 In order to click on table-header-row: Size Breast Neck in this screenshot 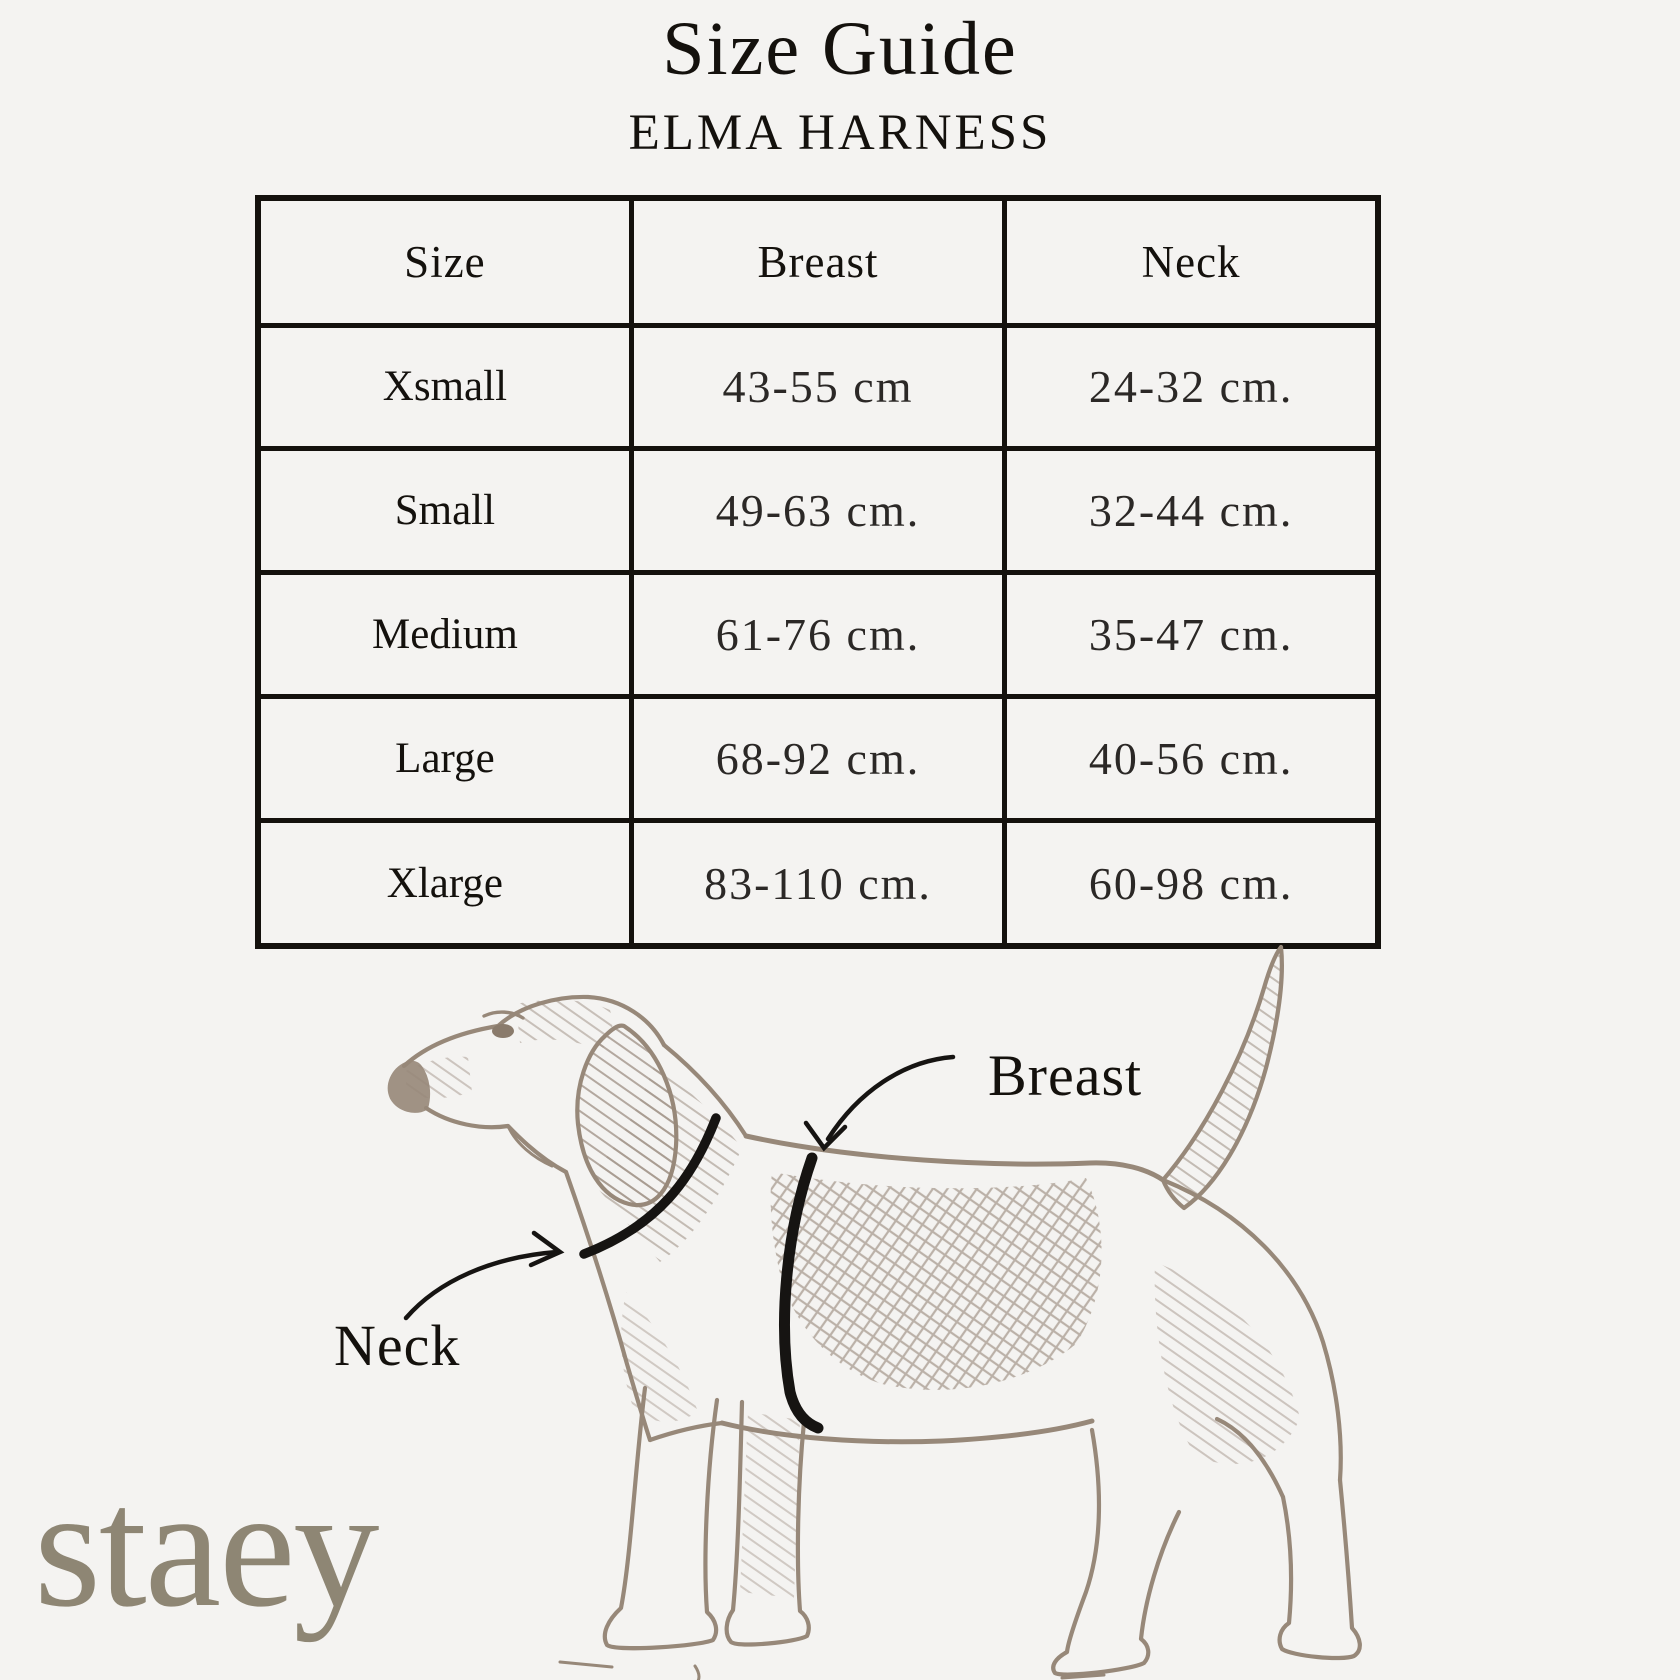, I will do `click(818, 261)`.